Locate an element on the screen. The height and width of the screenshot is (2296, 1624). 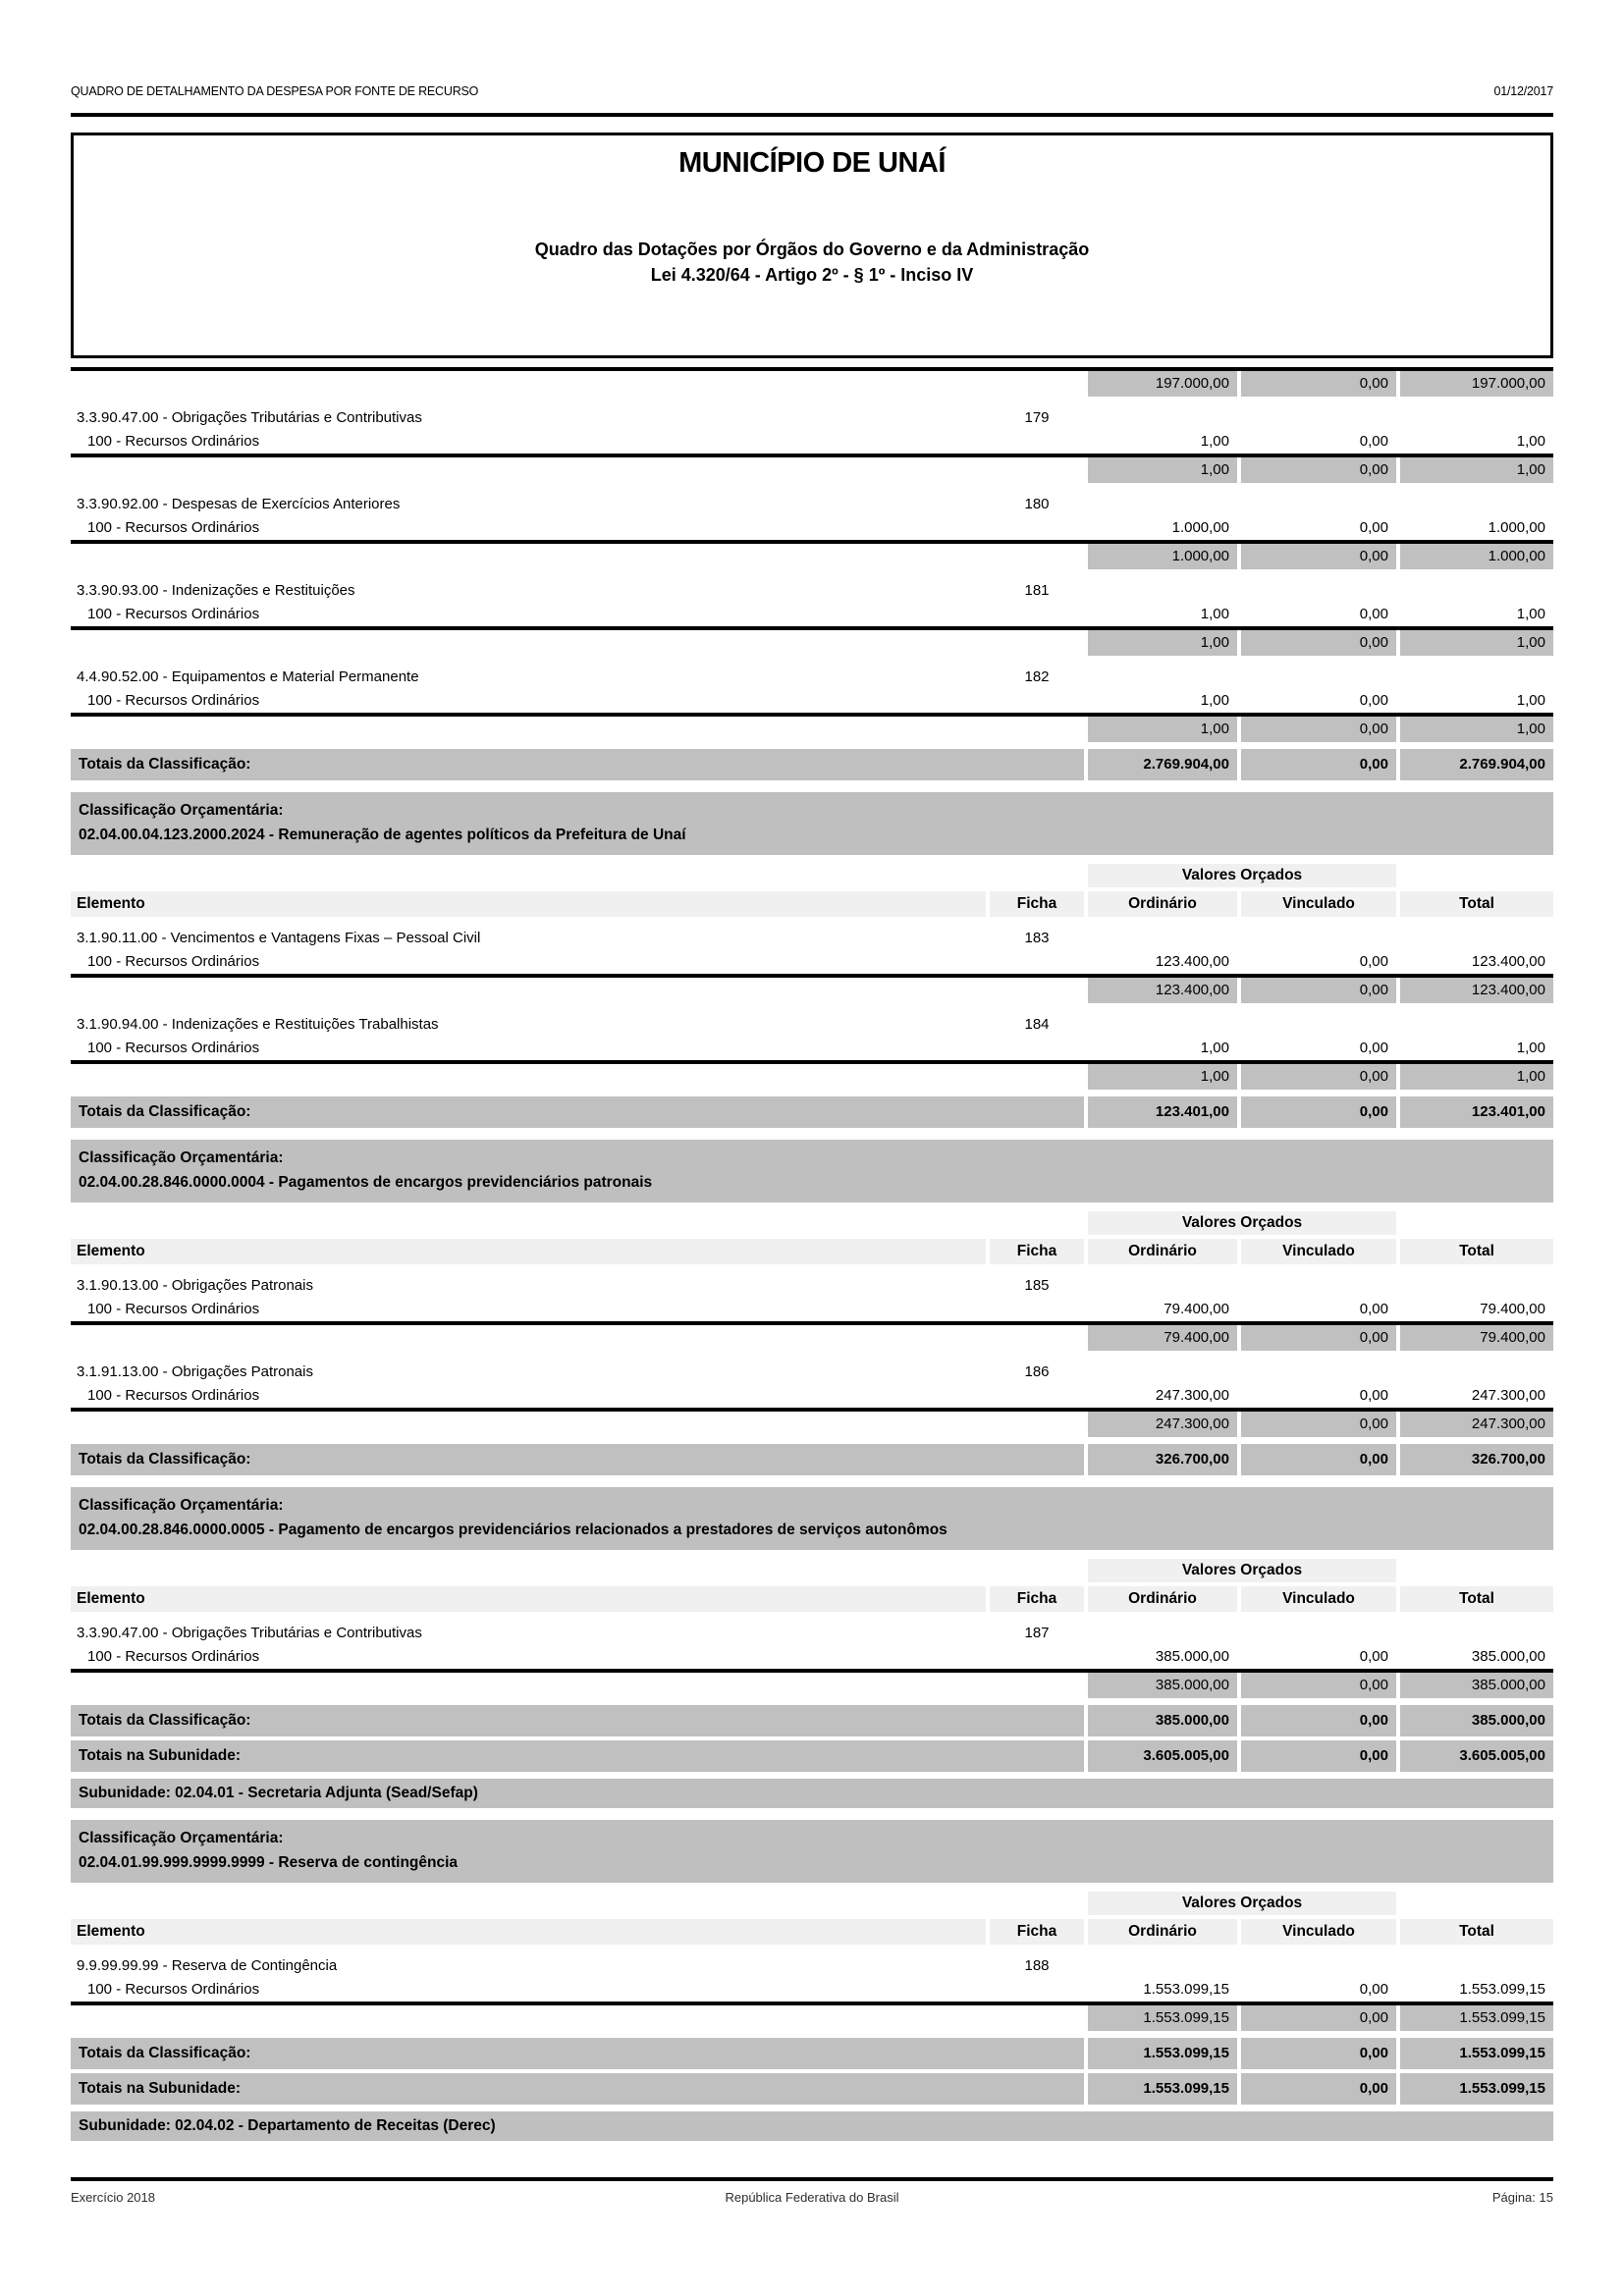
subtotal-ordinario: 1.553.099,15 is located at coordinates (1162, 2018).